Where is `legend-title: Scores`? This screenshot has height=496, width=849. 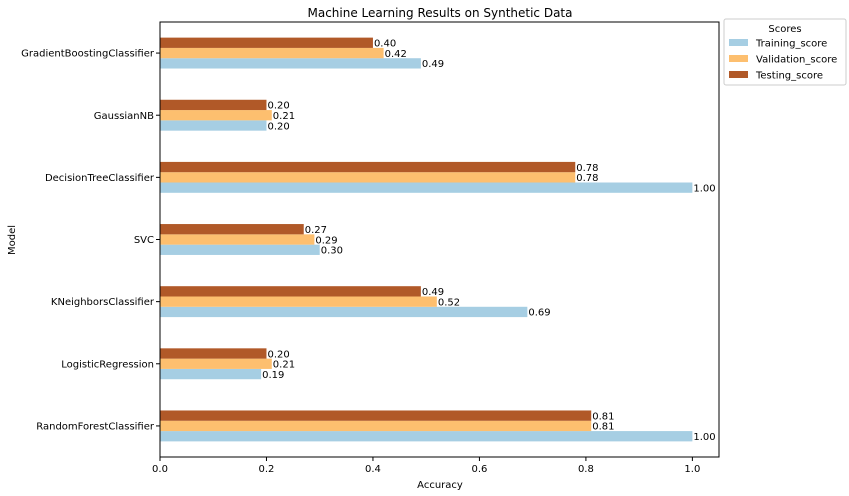 legend-title: Scores is located at coordinates (784, 29).